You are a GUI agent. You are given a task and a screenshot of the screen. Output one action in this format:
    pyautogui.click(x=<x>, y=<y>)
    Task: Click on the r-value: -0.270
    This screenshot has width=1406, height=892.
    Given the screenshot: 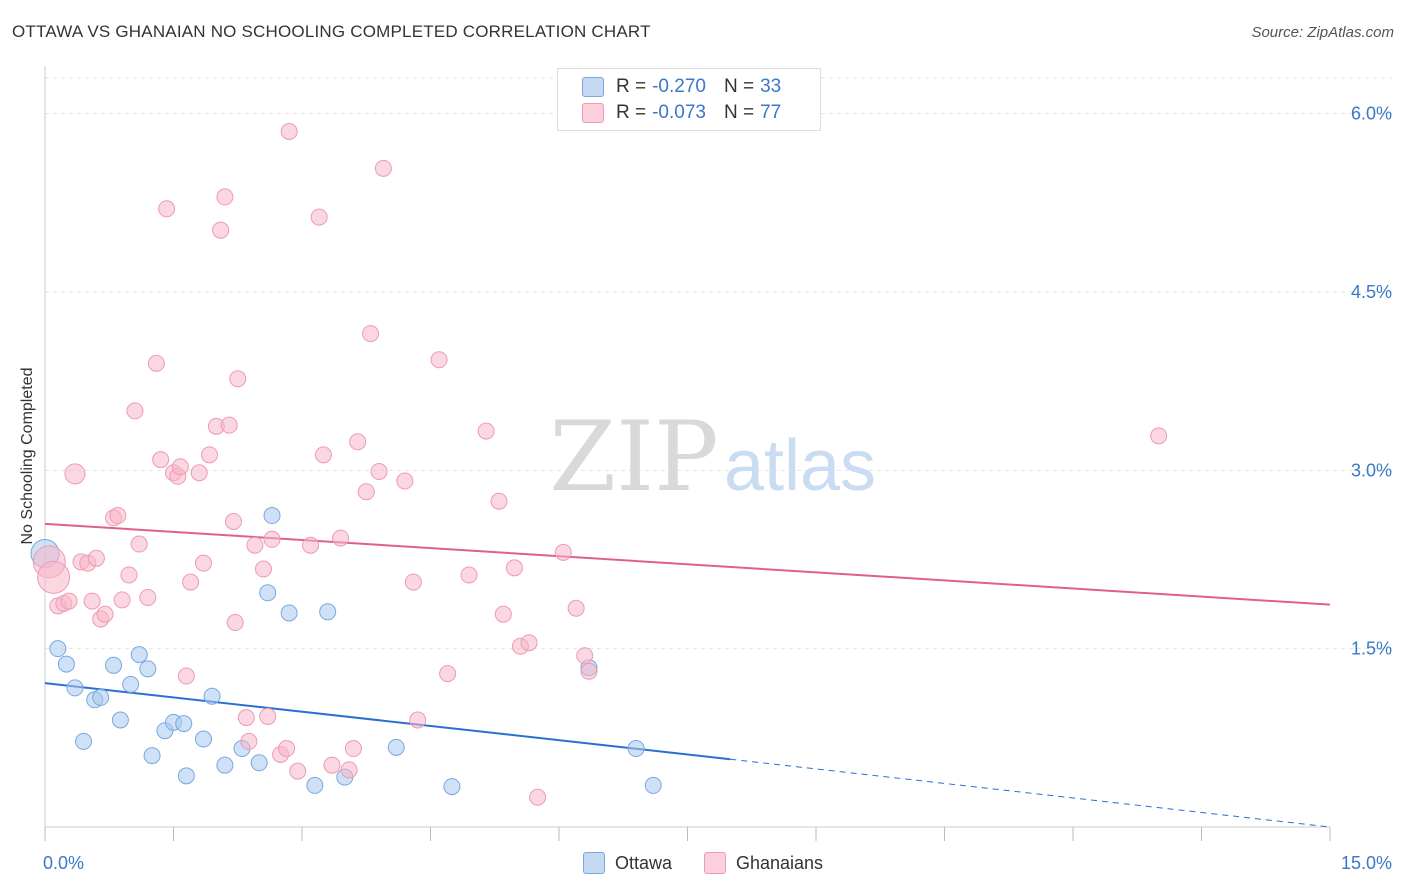 What is the action you would take?
    pyautogui.click(x=679, y=86)
    